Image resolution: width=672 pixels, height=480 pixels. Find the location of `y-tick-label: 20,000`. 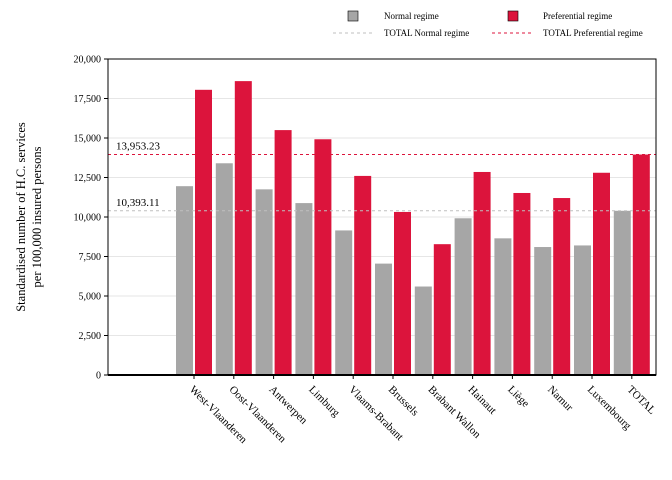

y-tick-label: 20,000 is located at coordinates (88, 60).